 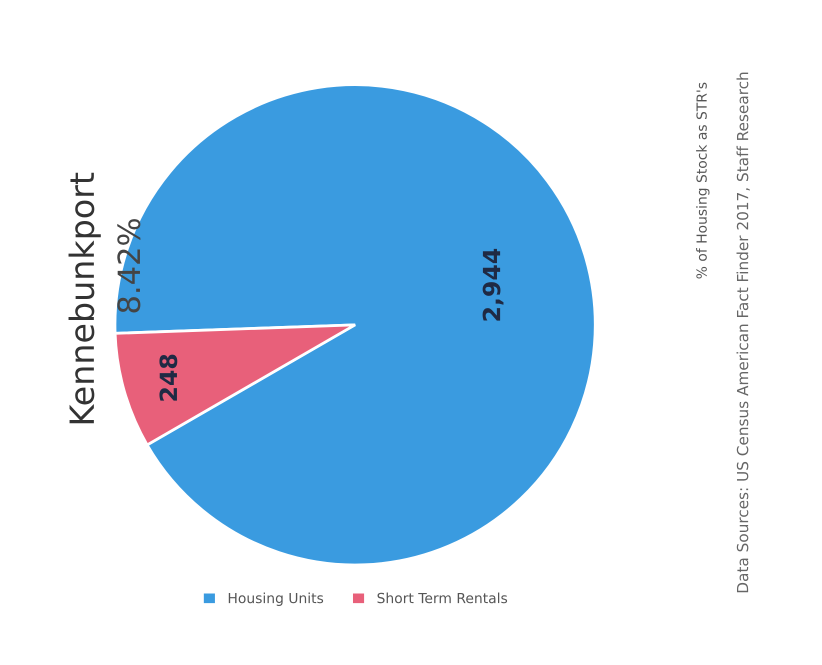 I want to click on legend-label: Housing Units, so click(x=276, y=599).